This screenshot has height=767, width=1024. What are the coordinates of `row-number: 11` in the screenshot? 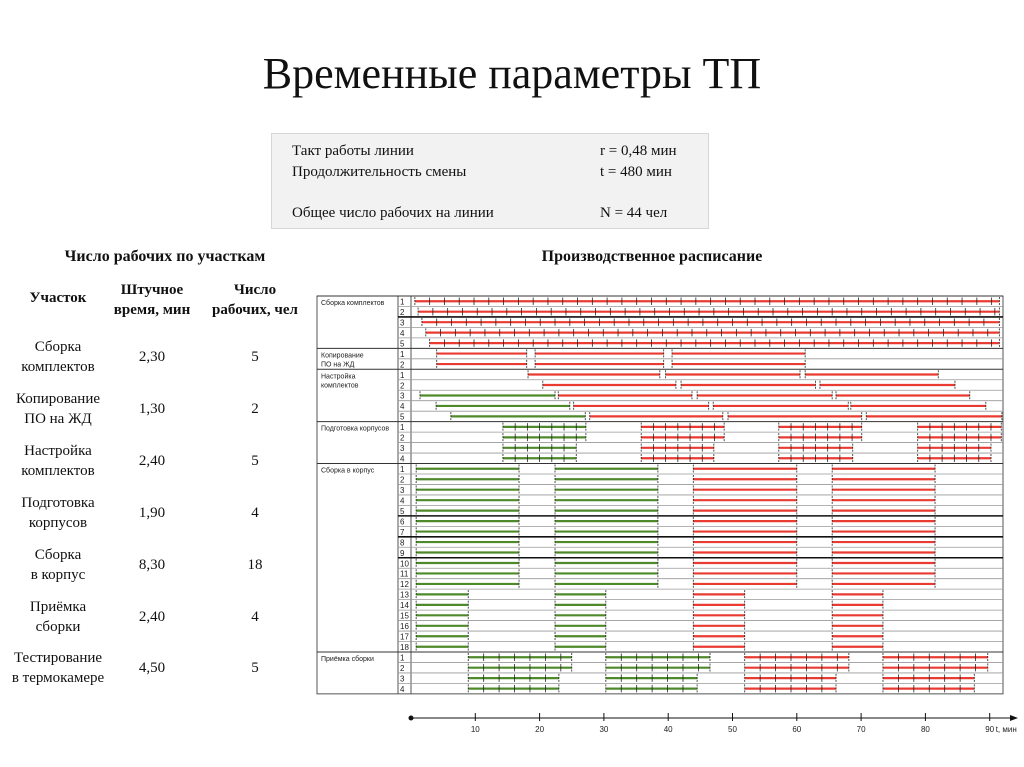 It's located at (404, 574).